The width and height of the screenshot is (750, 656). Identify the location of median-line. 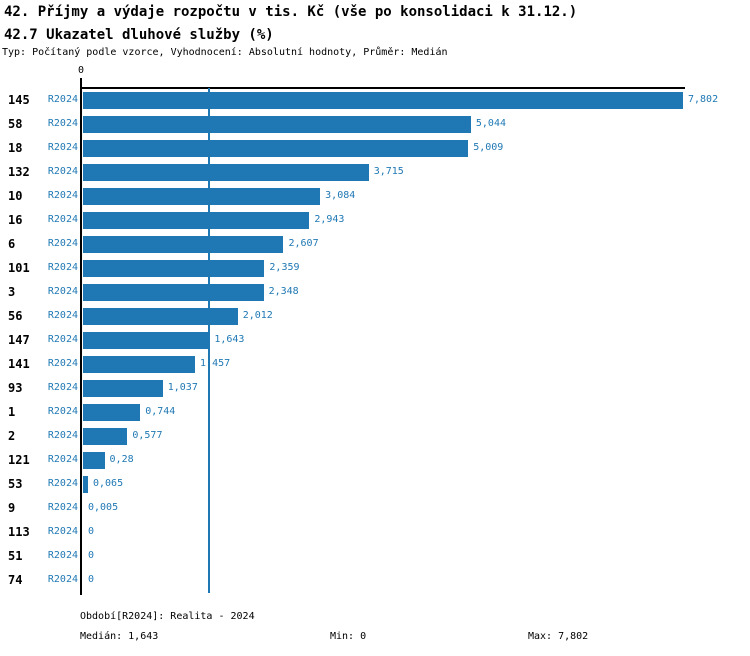
(209, 340).